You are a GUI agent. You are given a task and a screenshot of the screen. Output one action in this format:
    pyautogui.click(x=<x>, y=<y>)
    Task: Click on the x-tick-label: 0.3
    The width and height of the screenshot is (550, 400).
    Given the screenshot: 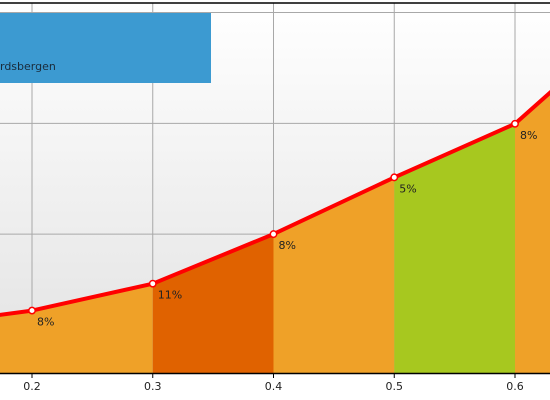 What is the action you would take?
    pyautogui.click(x=153, y=386)
    